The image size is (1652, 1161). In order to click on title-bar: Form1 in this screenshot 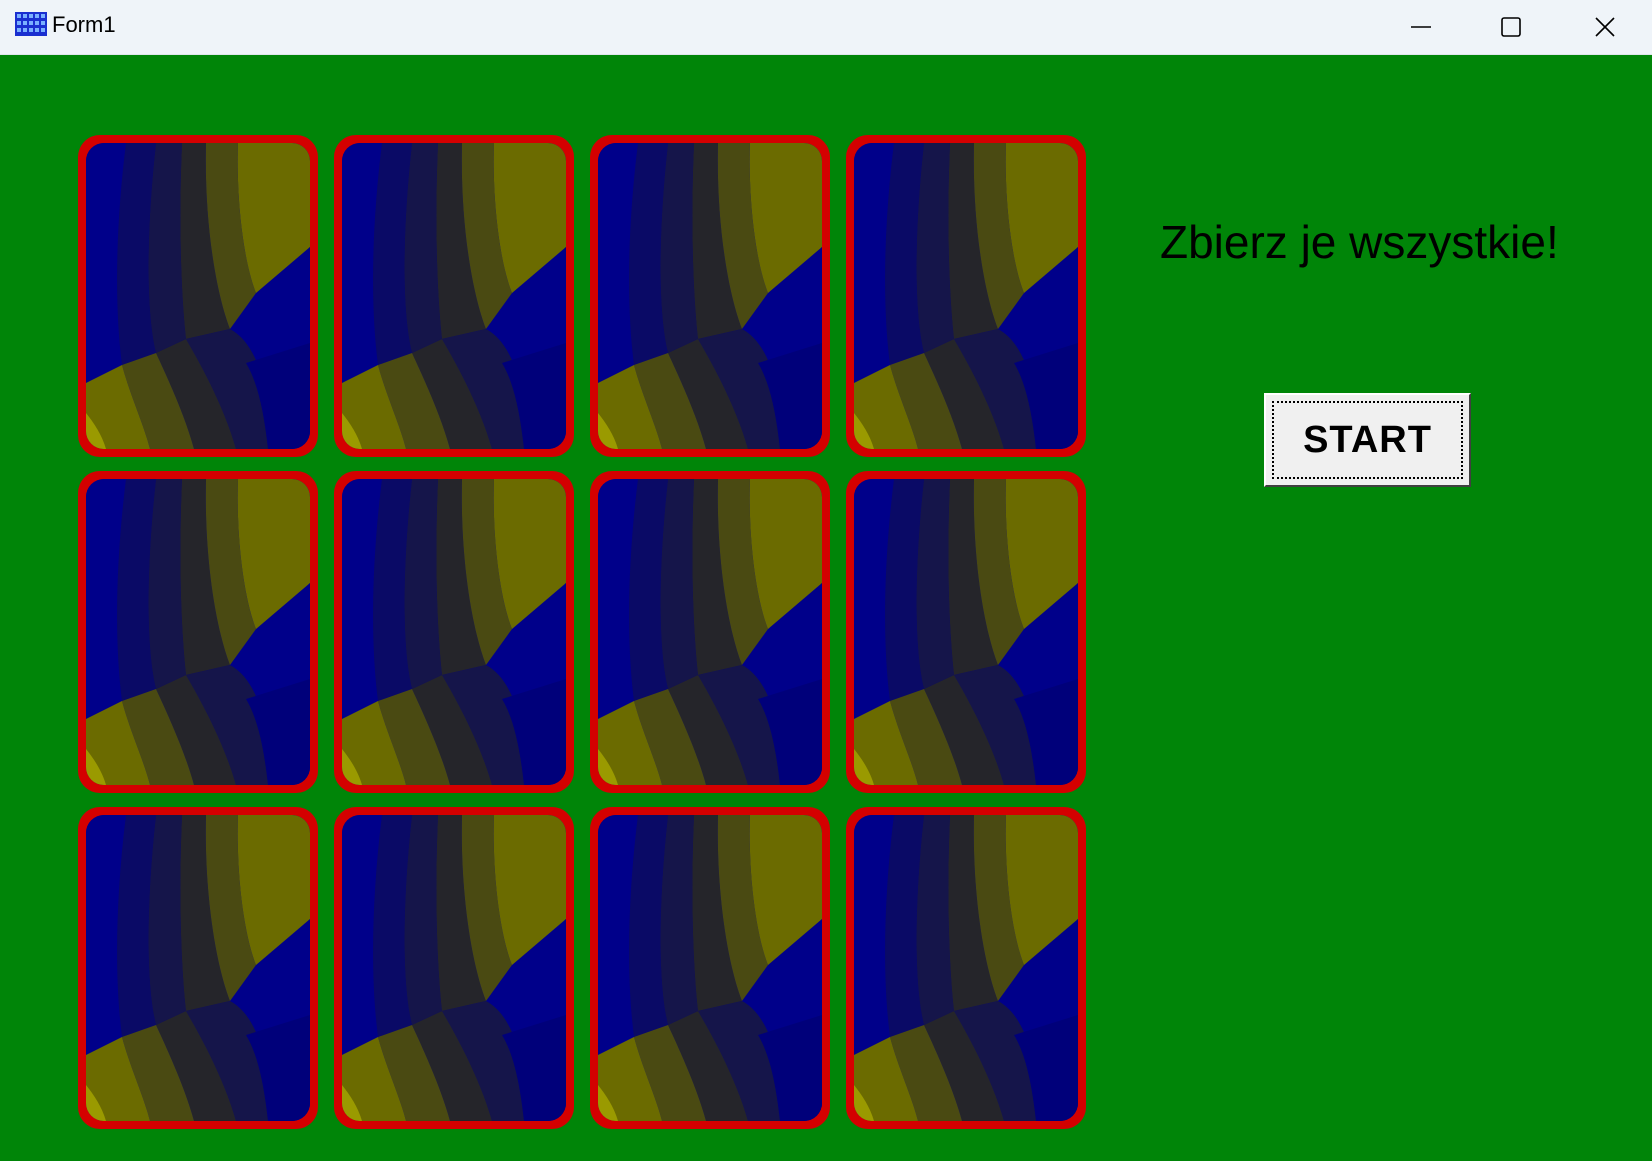, I will do `click(826, 27)`.